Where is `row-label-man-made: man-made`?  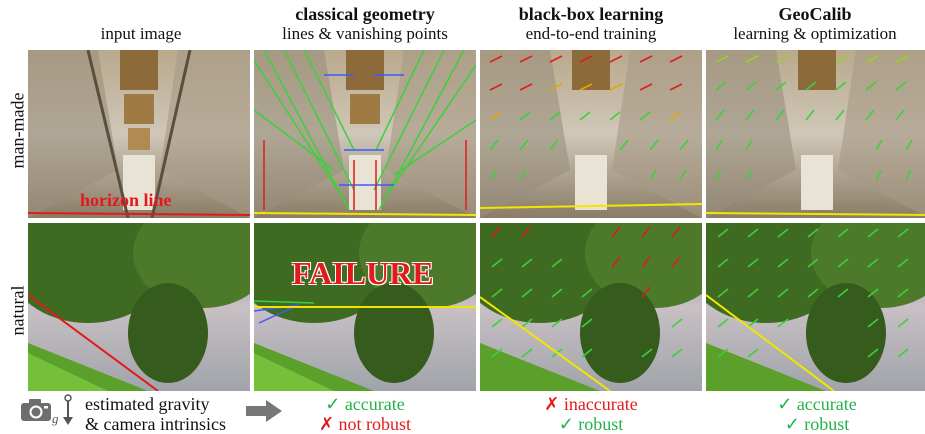 row-label-man-made: man-made is located at coordinates (17, 130).